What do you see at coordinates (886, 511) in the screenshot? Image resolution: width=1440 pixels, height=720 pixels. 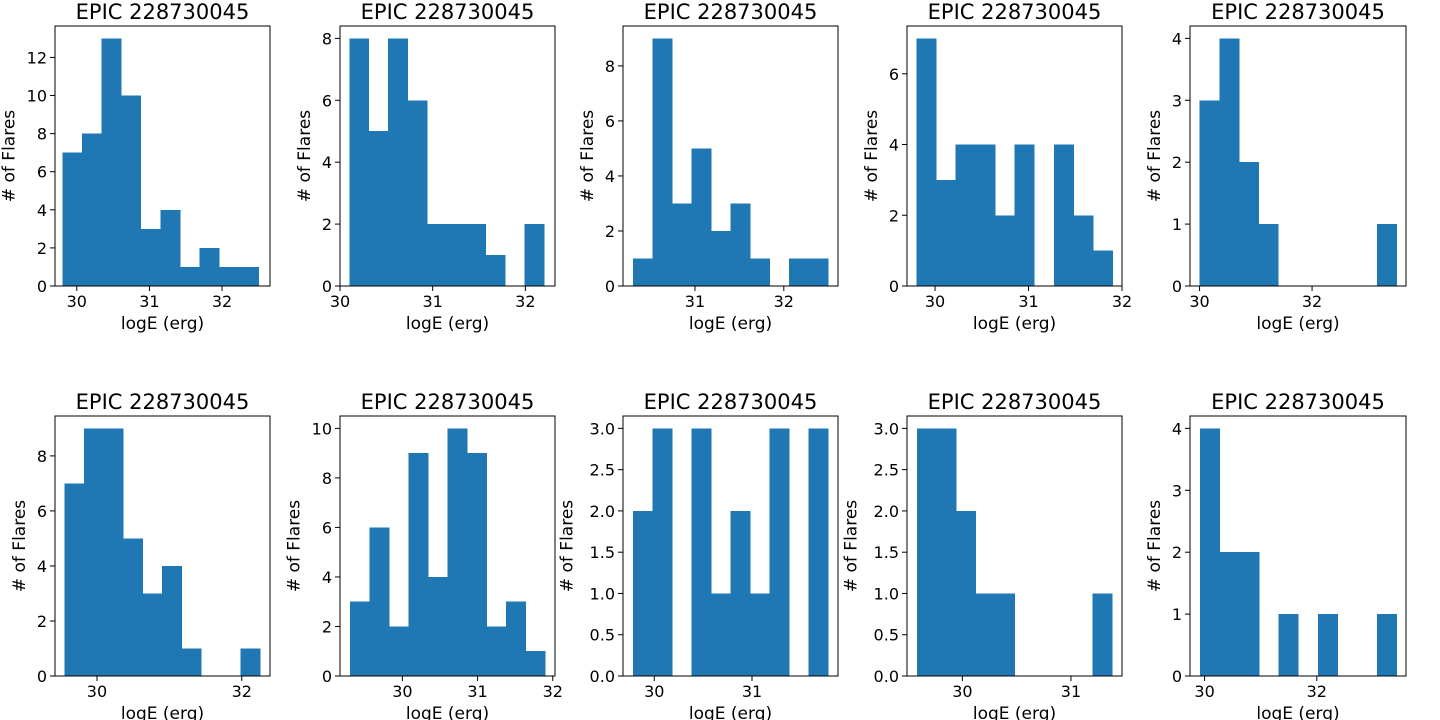 I see `y-tick-label: 2.0` at bounding box center [886, 511].